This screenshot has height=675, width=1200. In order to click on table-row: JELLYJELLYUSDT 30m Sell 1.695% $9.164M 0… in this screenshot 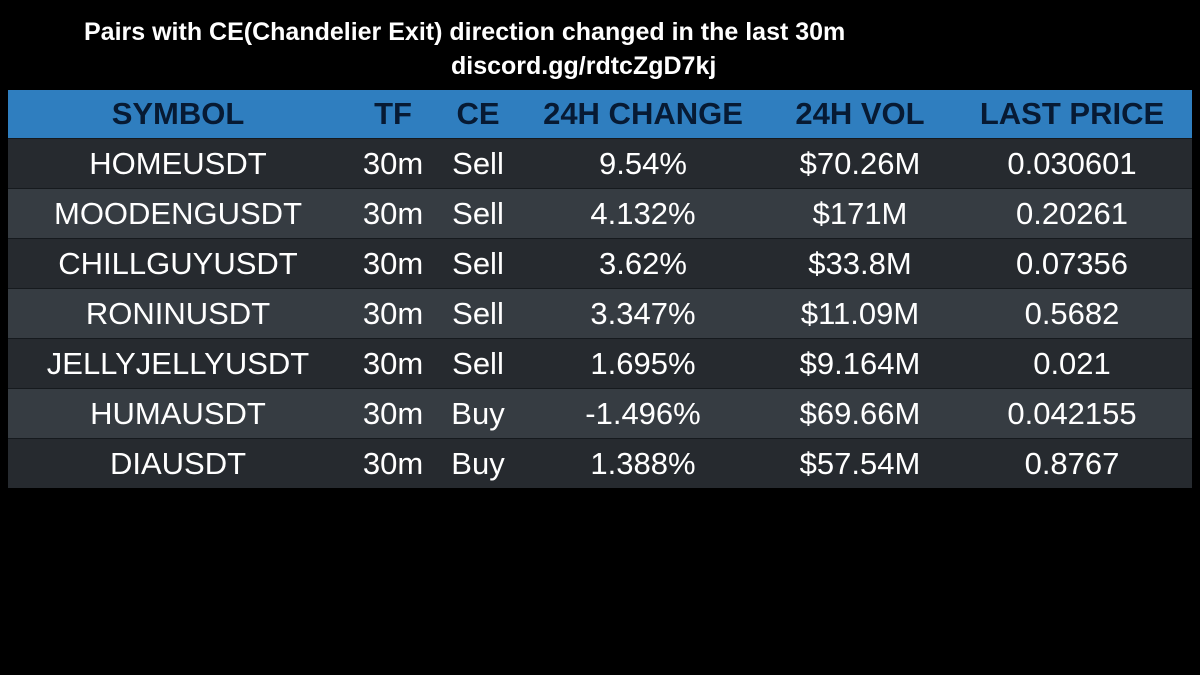, I will do `click(600, 363)`.